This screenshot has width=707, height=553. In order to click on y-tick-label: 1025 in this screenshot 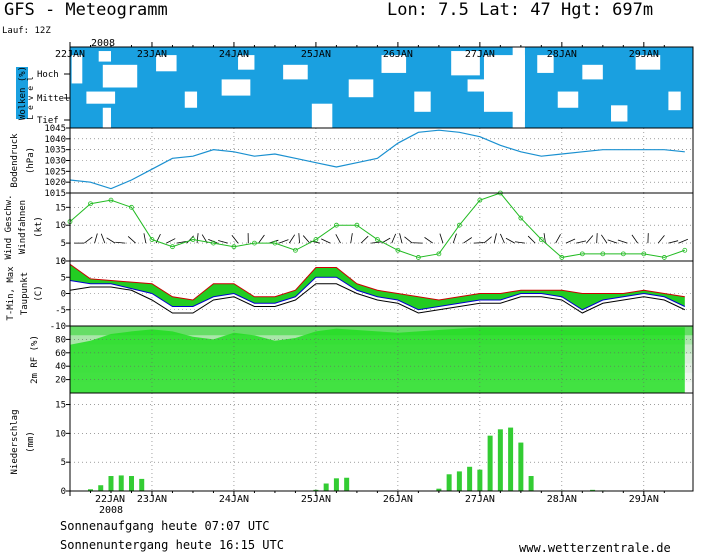, I will do `click(55, 172)`.